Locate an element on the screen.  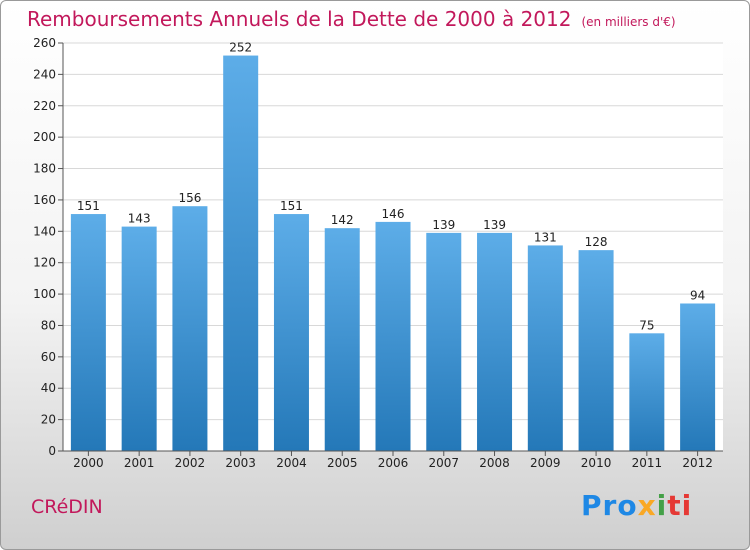
data-label: 252 is located at coordinates (240, 48).